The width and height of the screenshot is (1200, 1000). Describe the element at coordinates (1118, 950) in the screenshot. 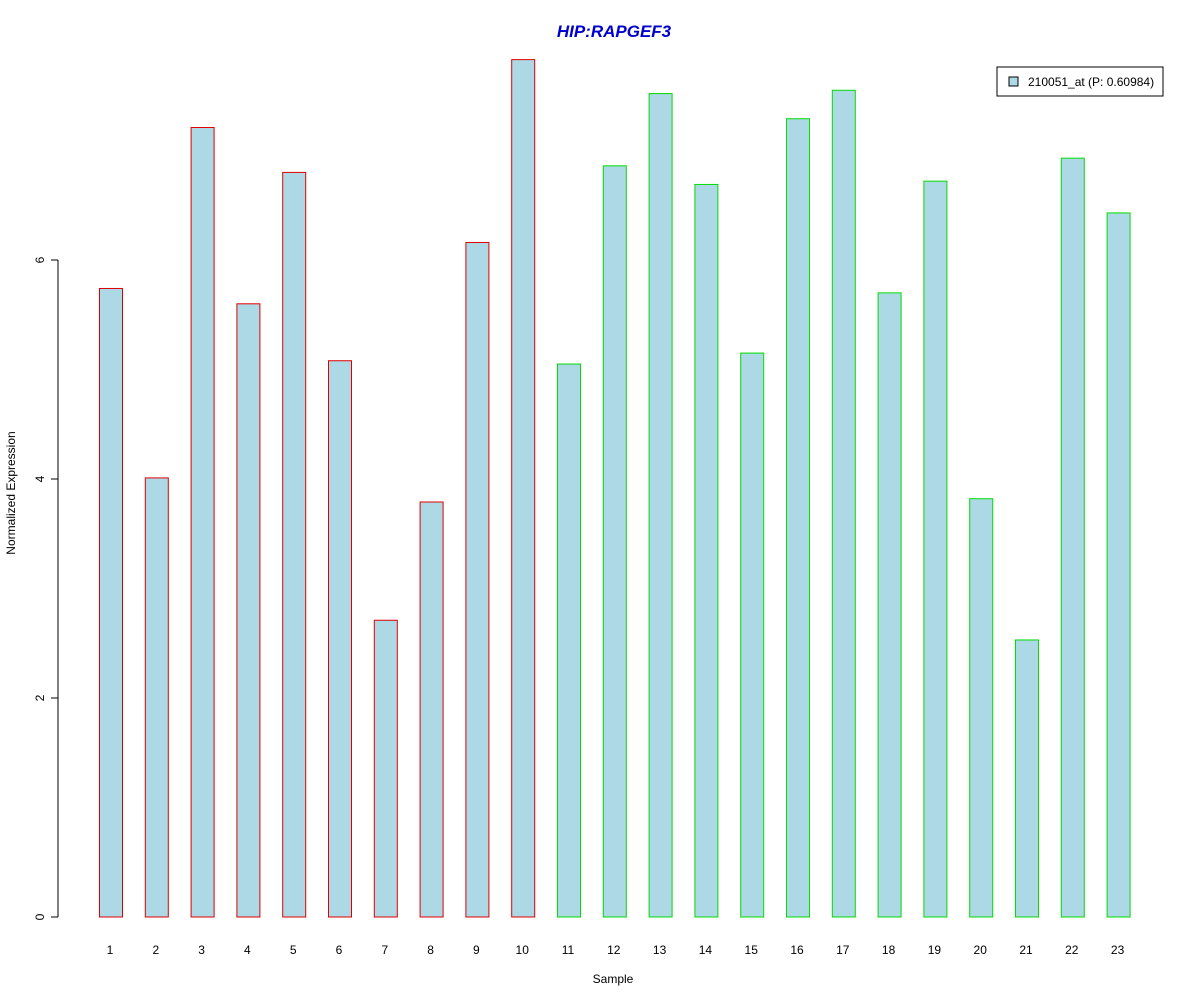

I see `x-tick-label: 23` at that location.